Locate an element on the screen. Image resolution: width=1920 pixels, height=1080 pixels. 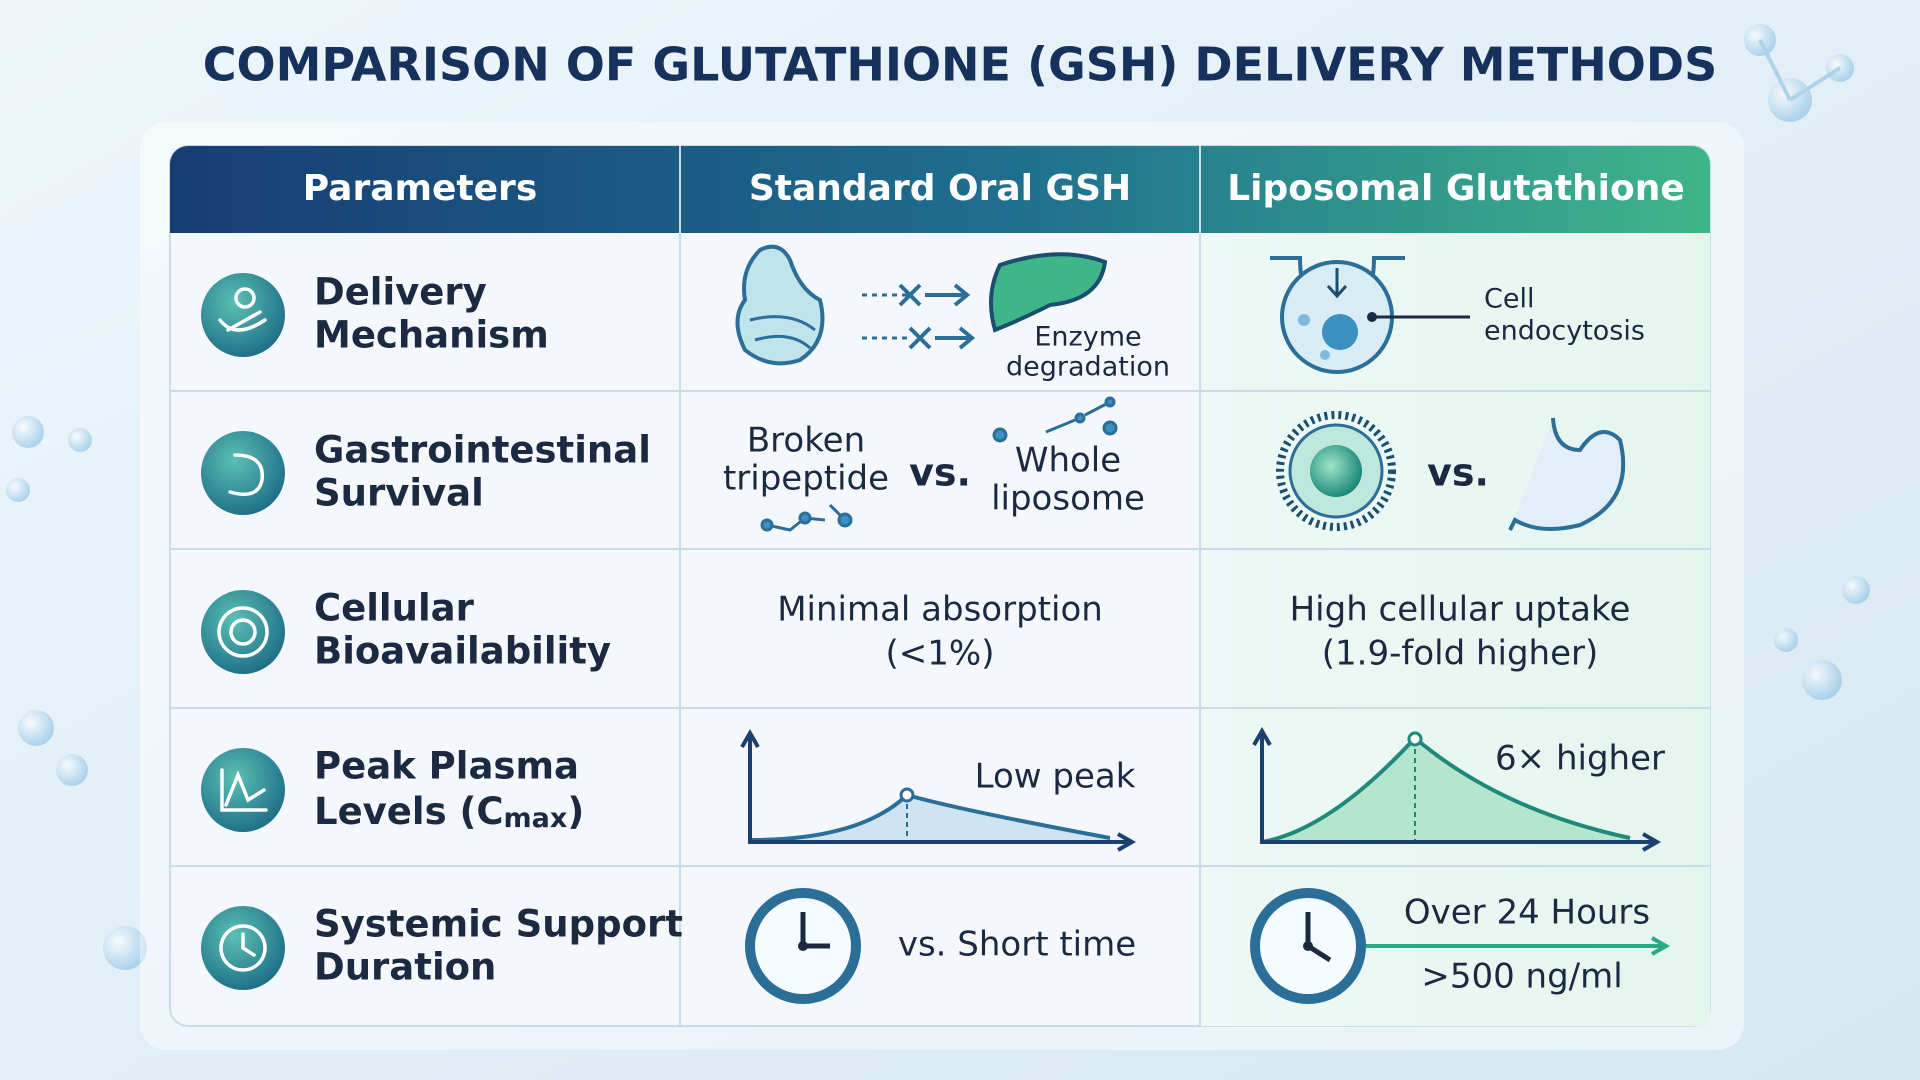
row-label: Peak Plasma is located at coordinates (446, 766).